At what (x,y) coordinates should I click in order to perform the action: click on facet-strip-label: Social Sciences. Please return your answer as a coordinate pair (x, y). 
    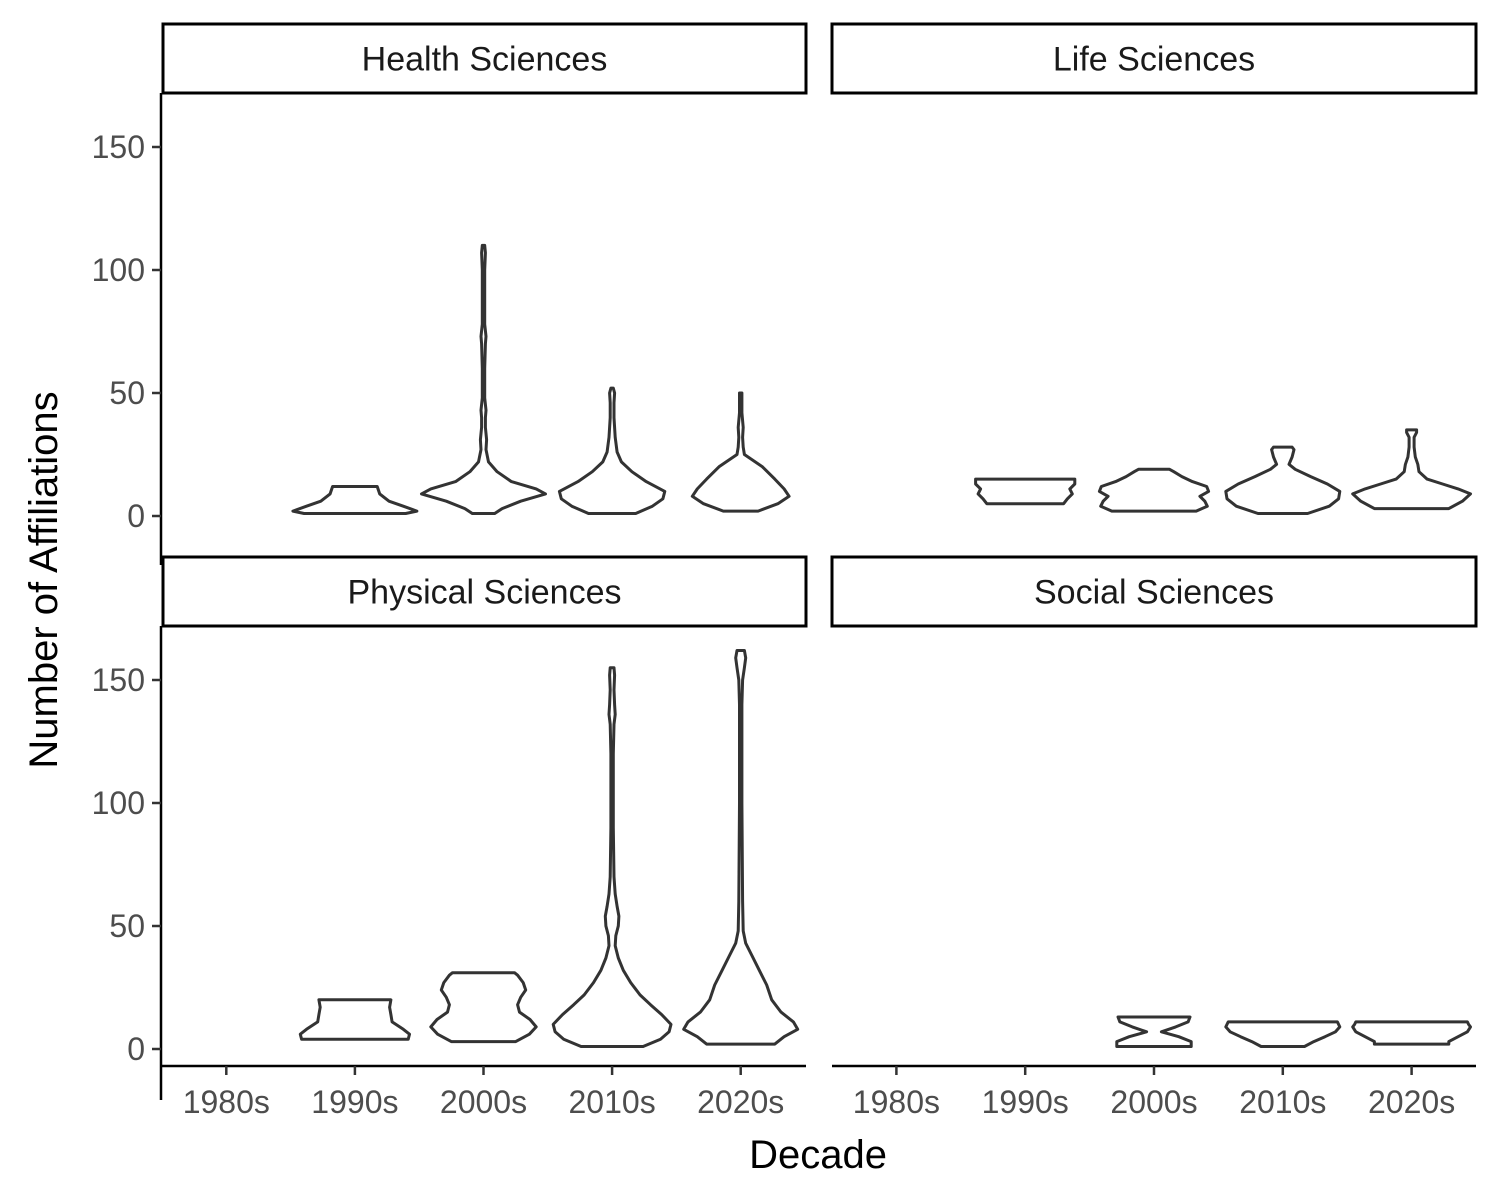
    Looking at the image, I should click on (1154, 593).